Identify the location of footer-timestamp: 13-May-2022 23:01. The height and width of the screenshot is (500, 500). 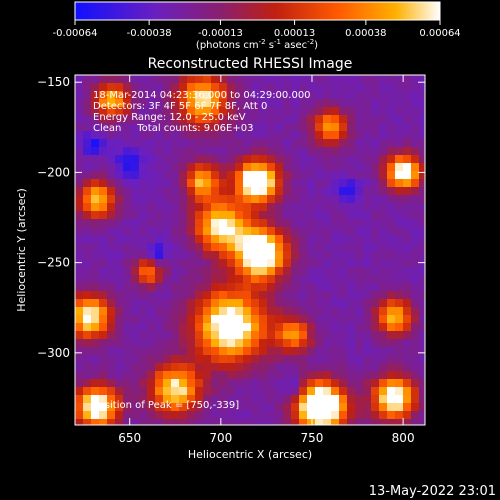
(432, 491).